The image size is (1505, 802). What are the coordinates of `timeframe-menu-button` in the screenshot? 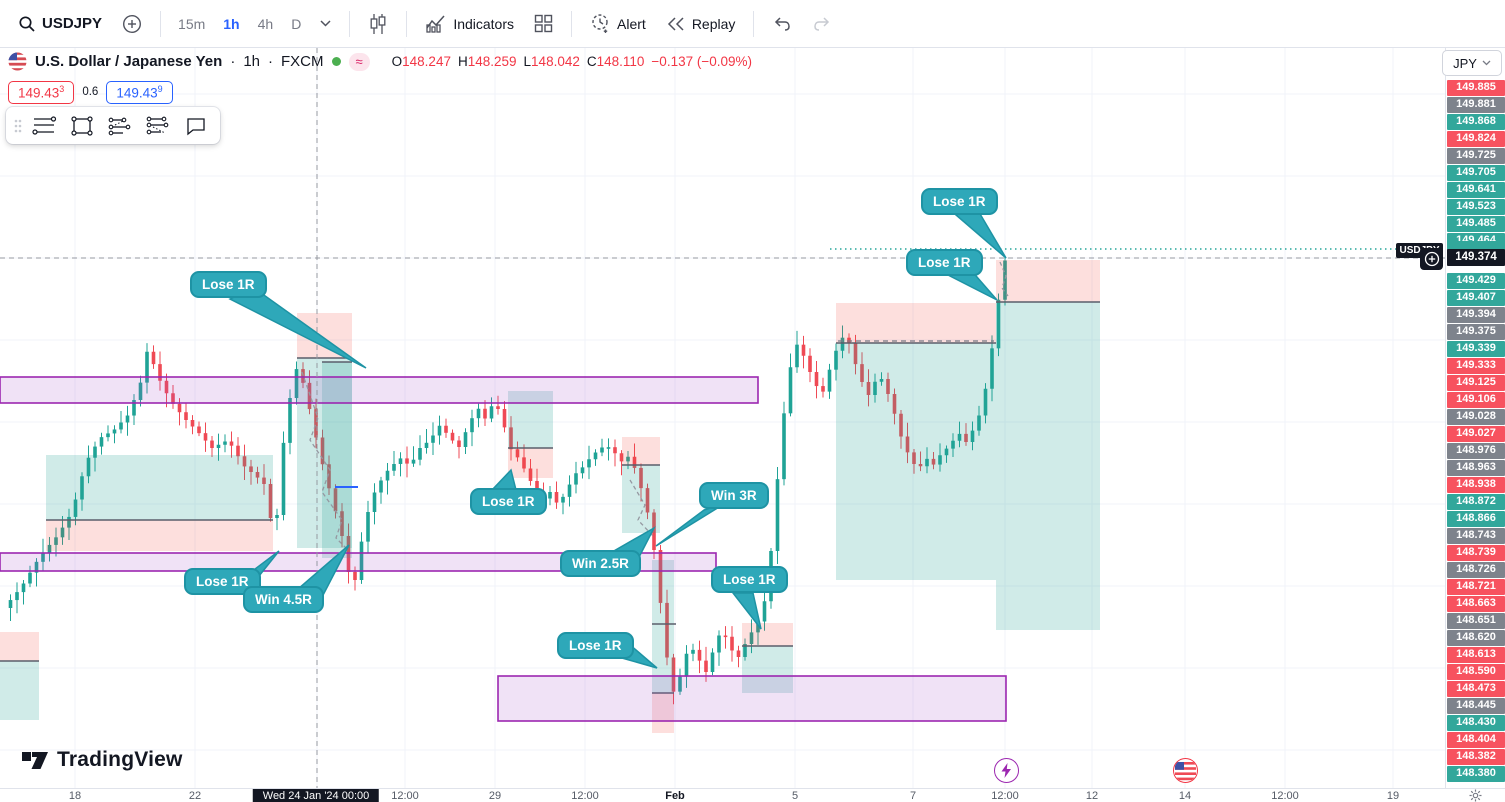 It's located at (325, 23).